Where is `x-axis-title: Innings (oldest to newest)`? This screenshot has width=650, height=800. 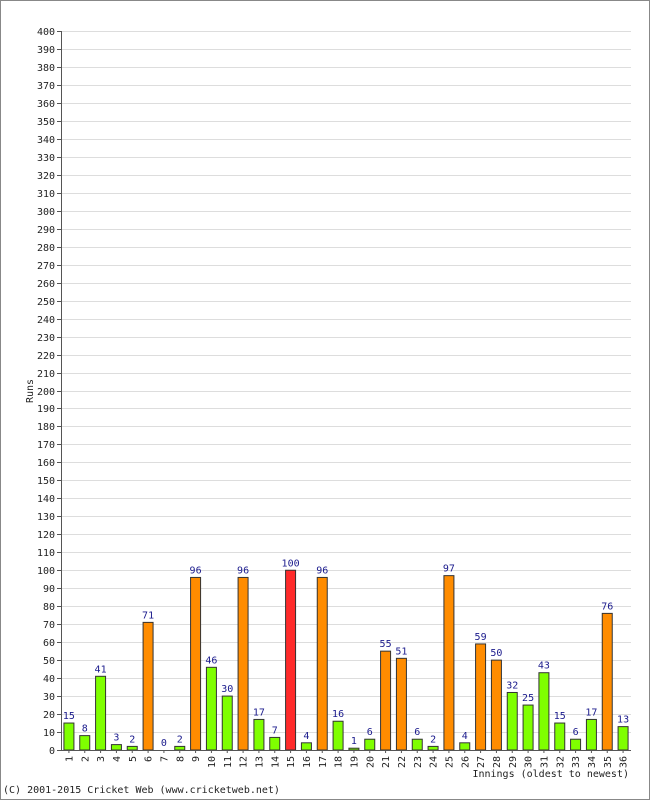
x-axis-title: Innings (oldest to newest) is located at coordinates (550, 774).